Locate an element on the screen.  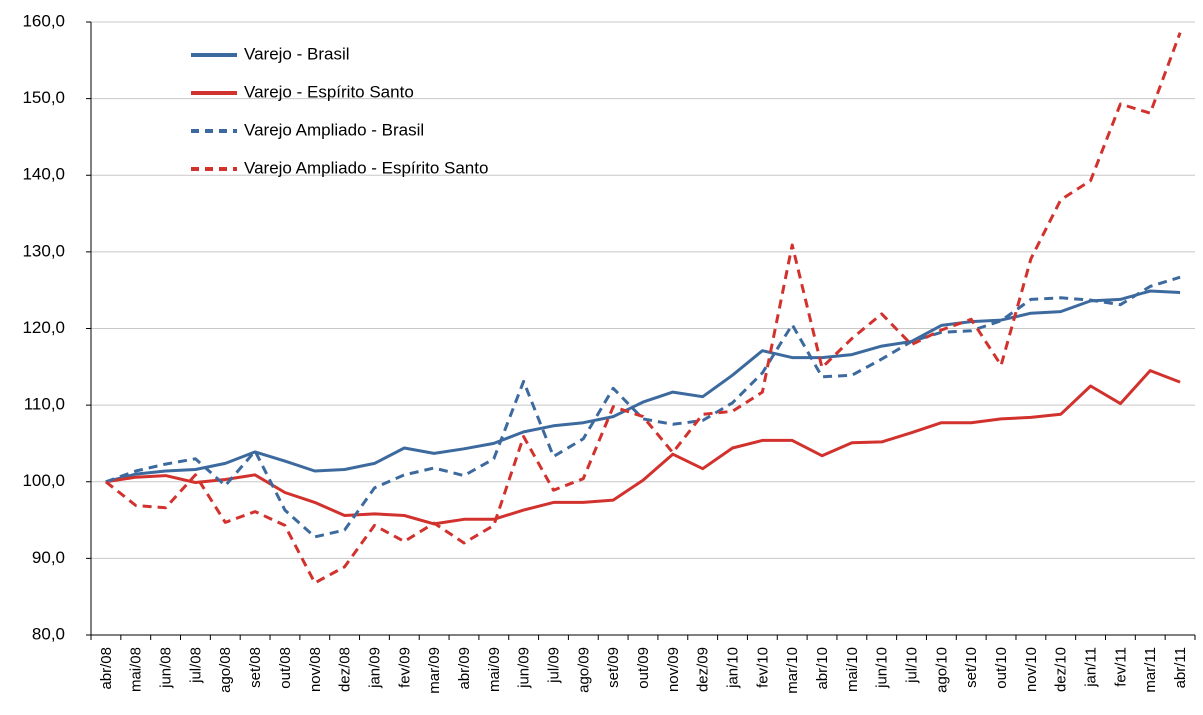
y-tick-label: 90,0 is located at coordinates (48, 557).